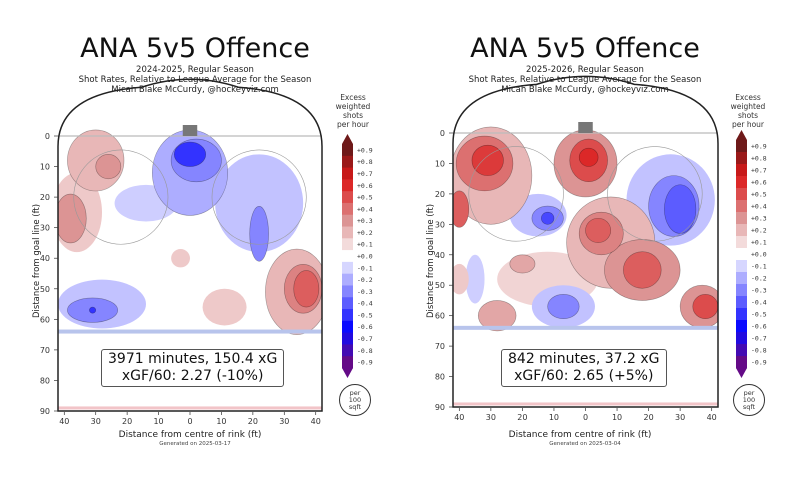 This screenshot has width=800, height=487. I want to click on colorbar-title-line: per hour, so click(748, 124).